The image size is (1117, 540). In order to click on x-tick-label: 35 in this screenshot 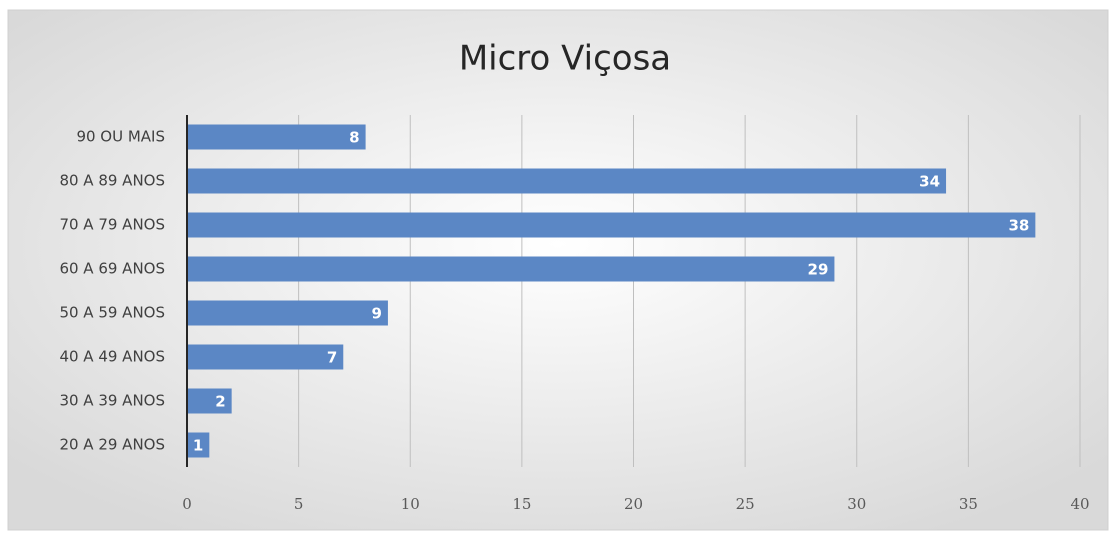, I will do `click(968, 504)`.